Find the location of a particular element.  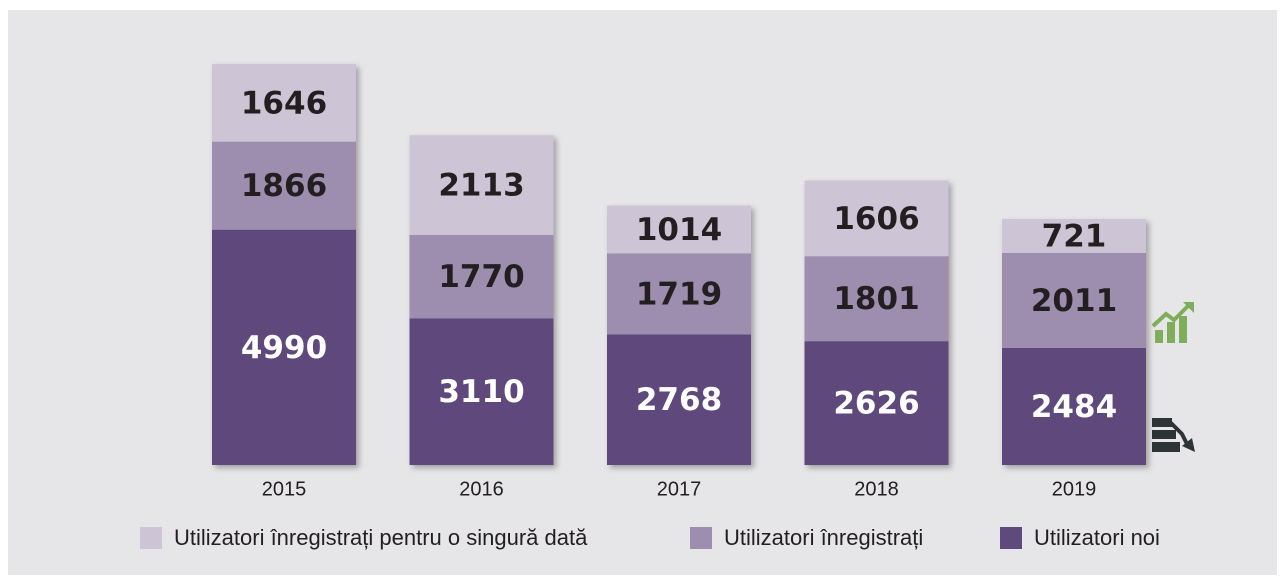

data-label: 2768 is located at coordinates (679, 400).